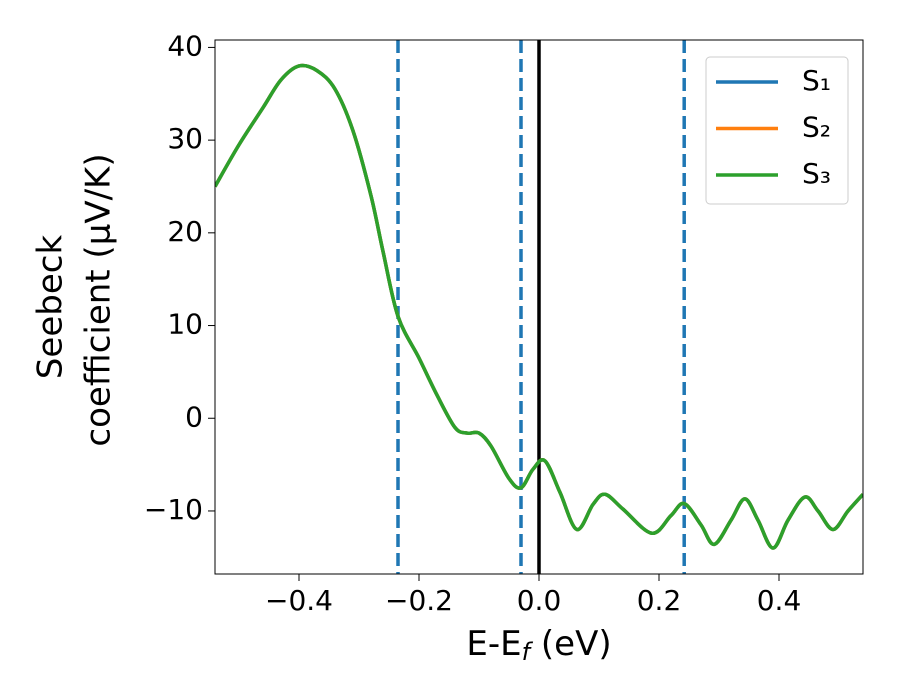 This screenshot has height=700, width=900. I want to click on x-tick-label: 0.4, so click(779, 600).